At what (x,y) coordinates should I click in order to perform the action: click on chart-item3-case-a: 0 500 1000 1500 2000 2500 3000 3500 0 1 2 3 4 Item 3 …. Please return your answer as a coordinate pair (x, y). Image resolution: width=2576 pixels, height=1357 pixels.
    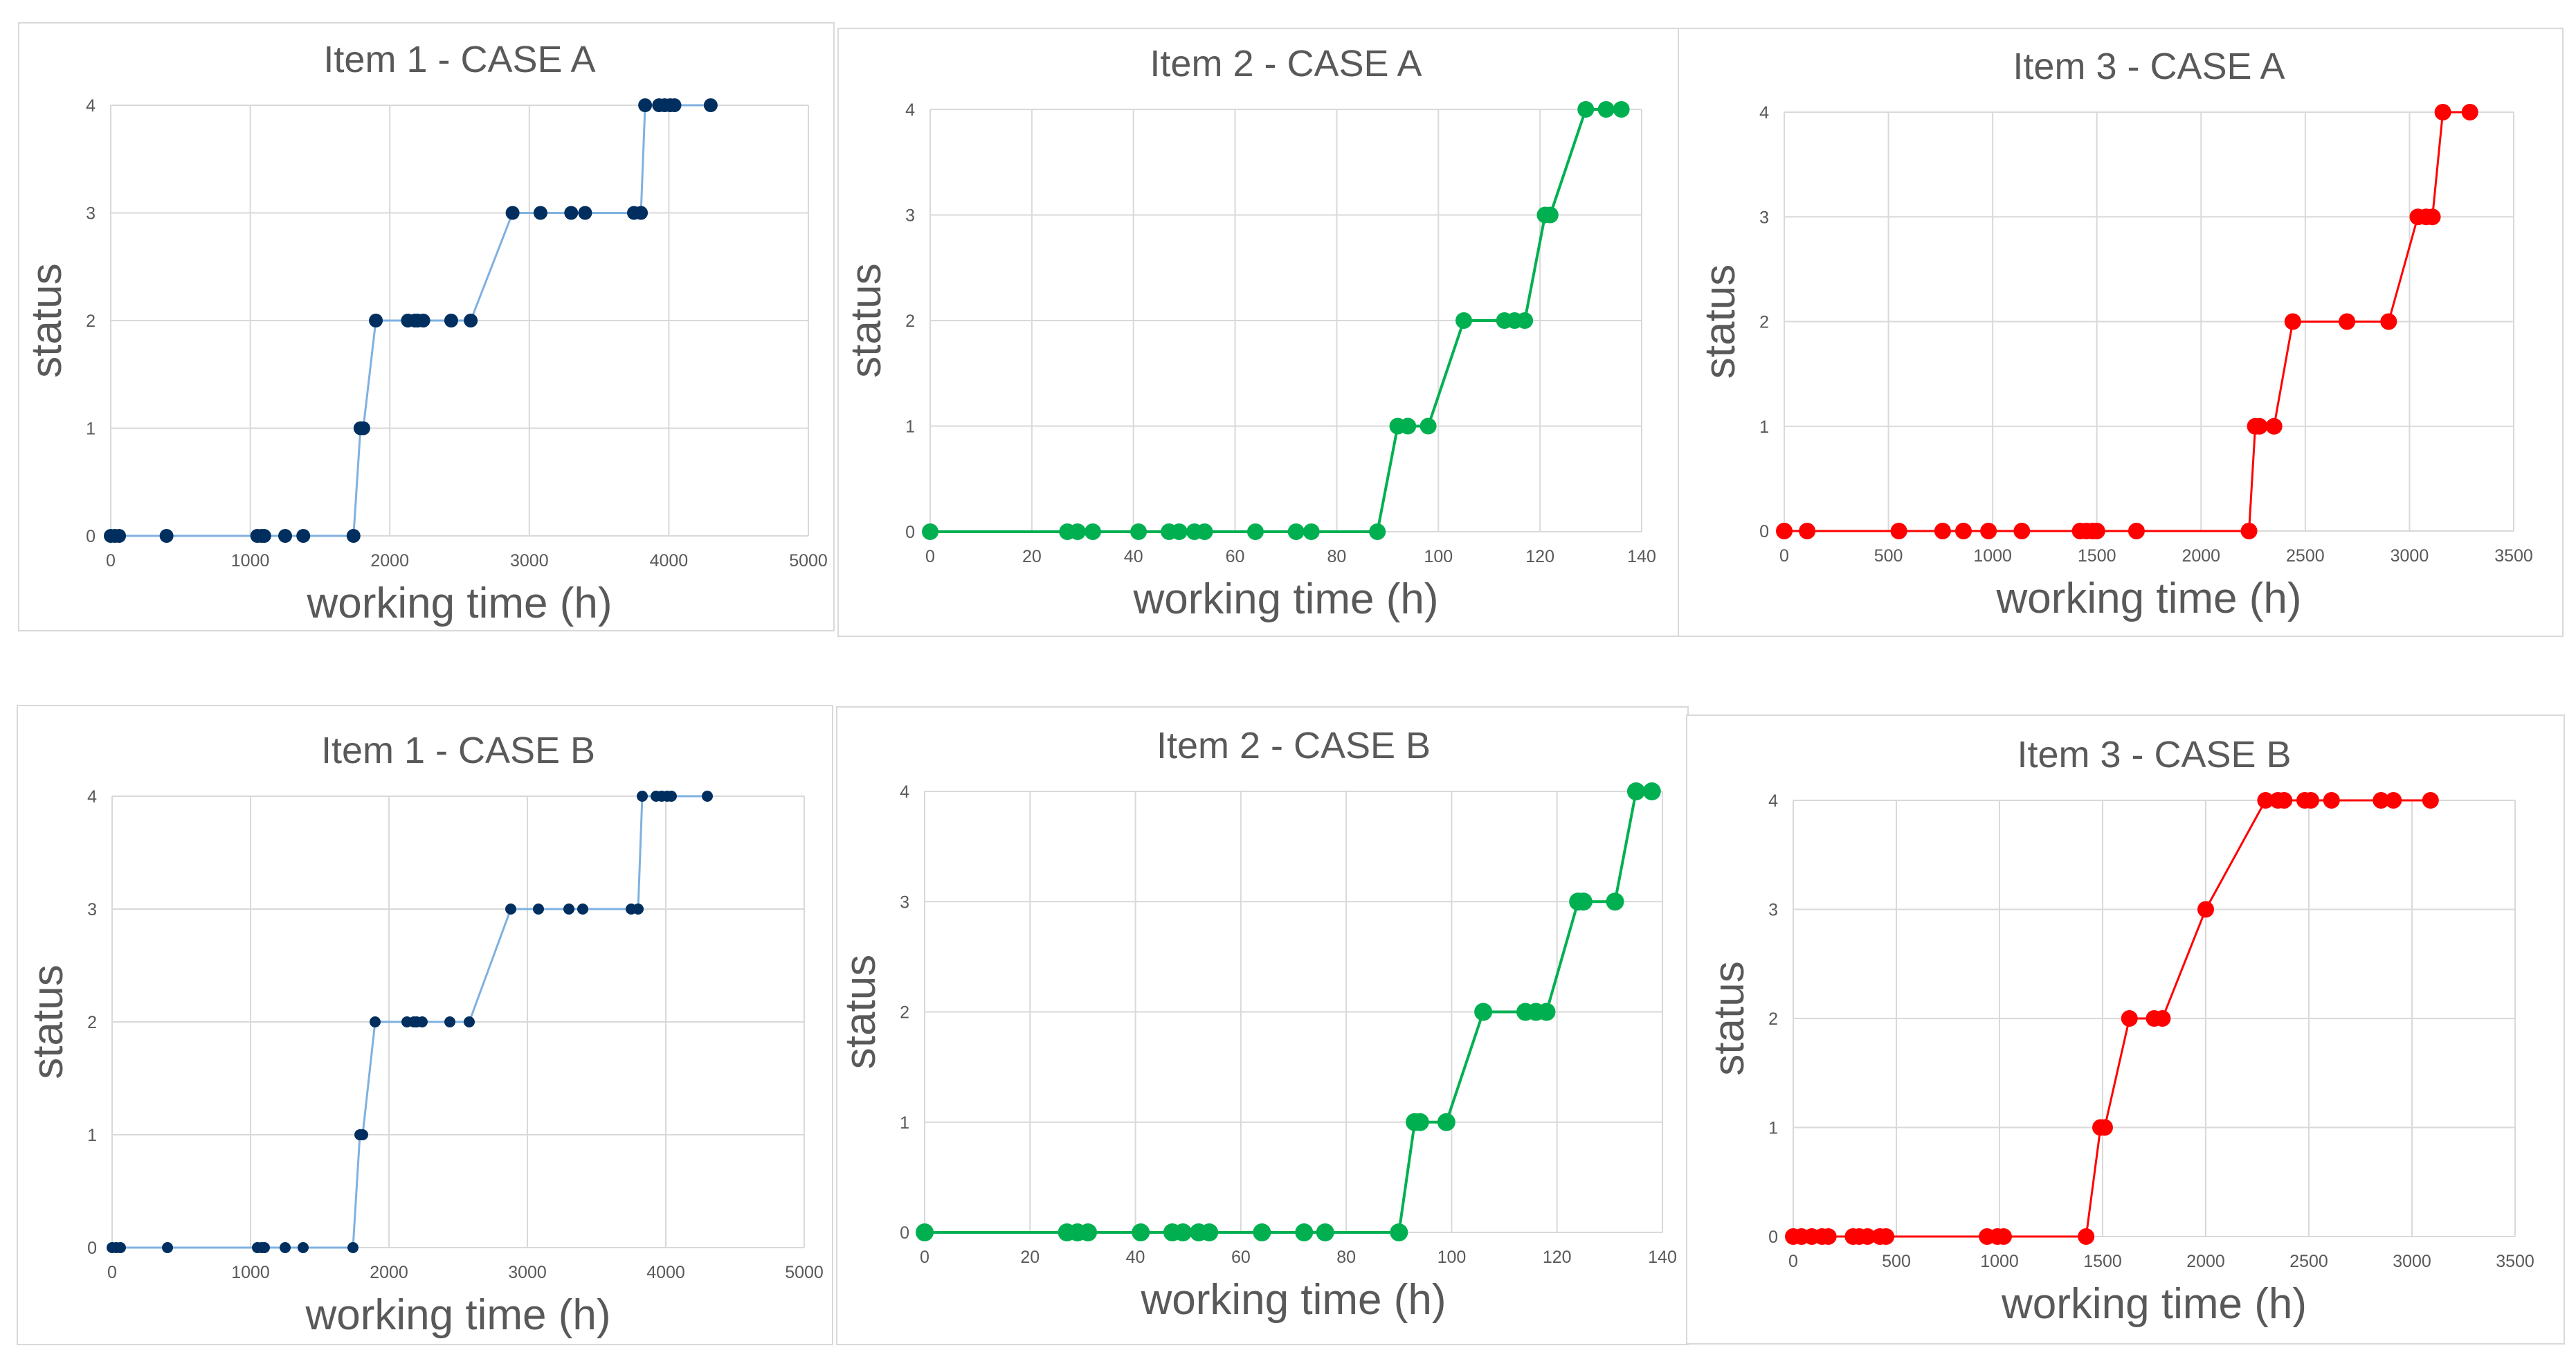
    Looking at the image, I should click on (2114, 334).